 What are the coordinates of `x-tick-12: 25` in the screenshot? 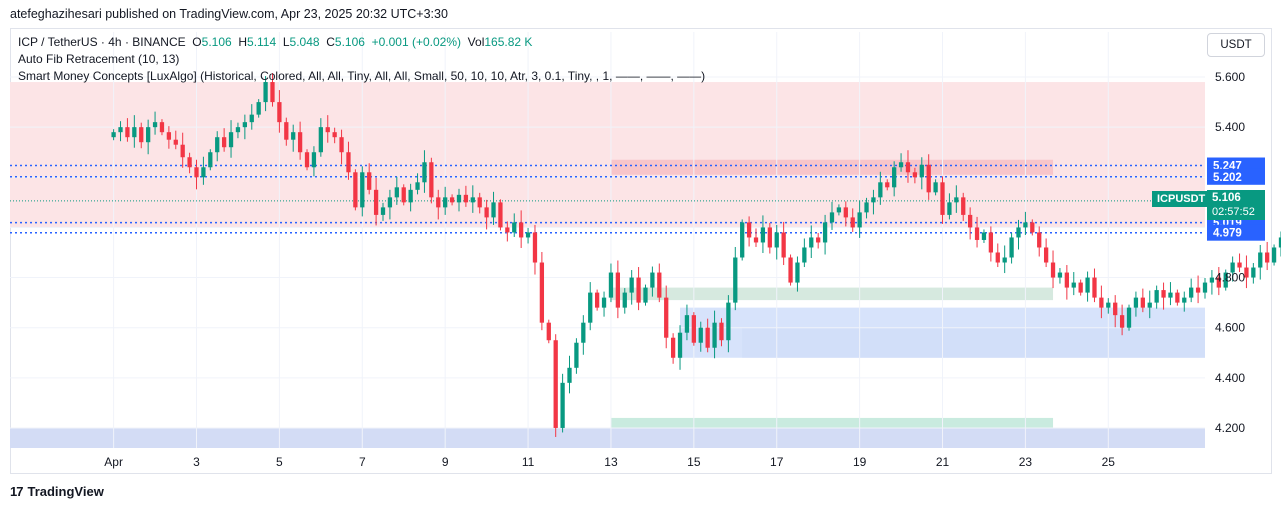 It's located at (1109, 462).